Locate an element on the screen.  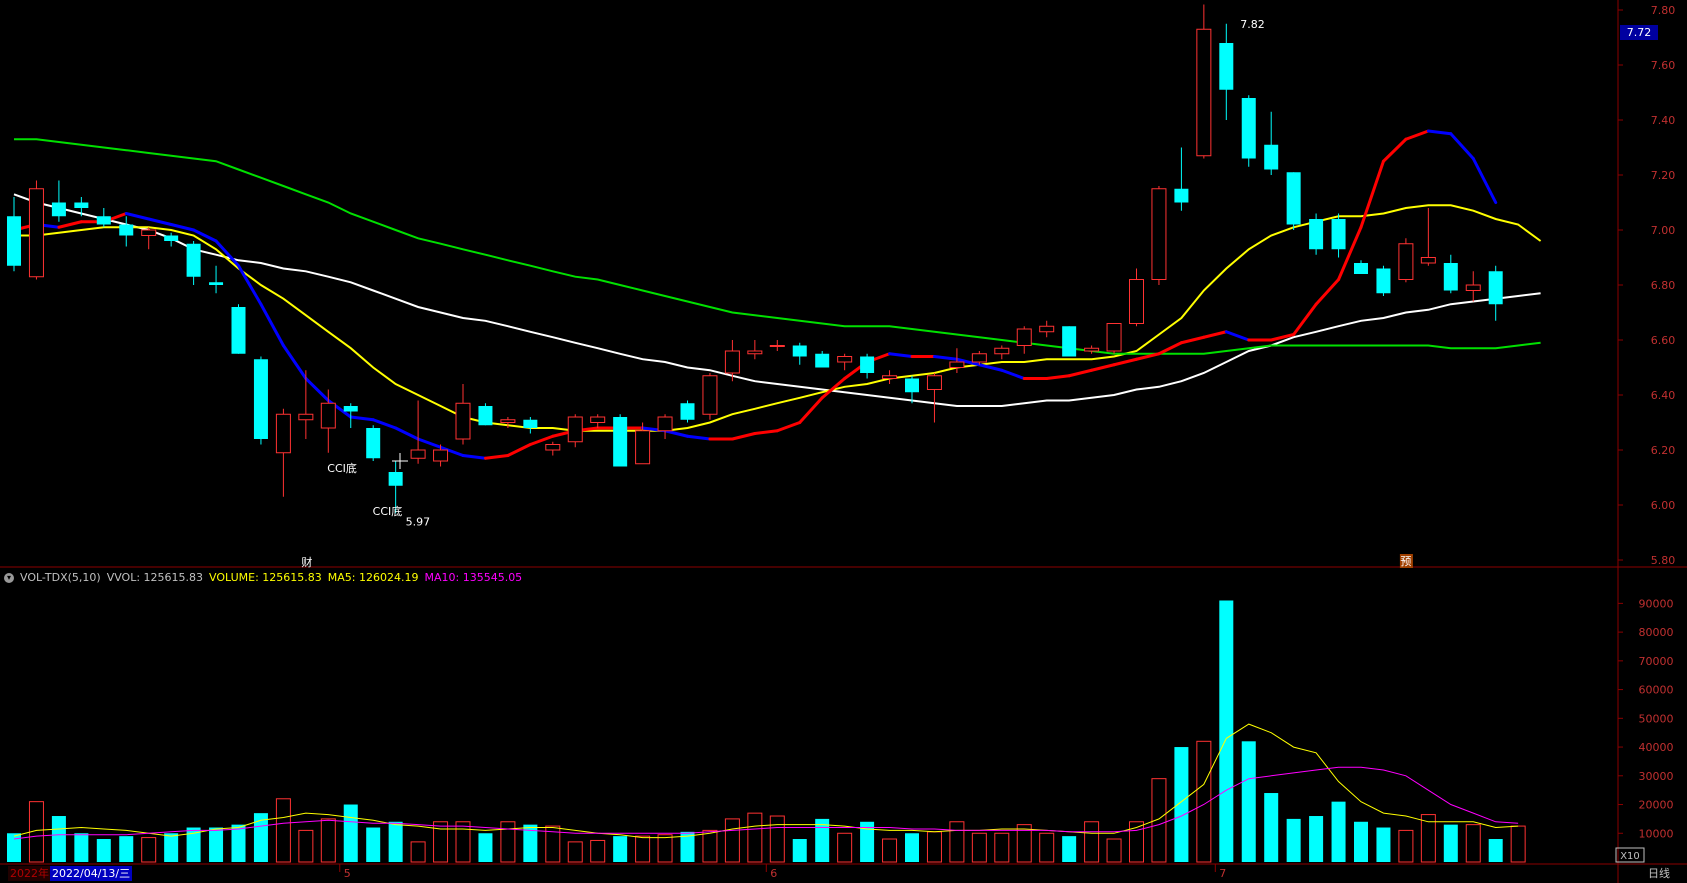
indicator-ma5: MA5: 126024.19 is located at coordinates (373, 577).